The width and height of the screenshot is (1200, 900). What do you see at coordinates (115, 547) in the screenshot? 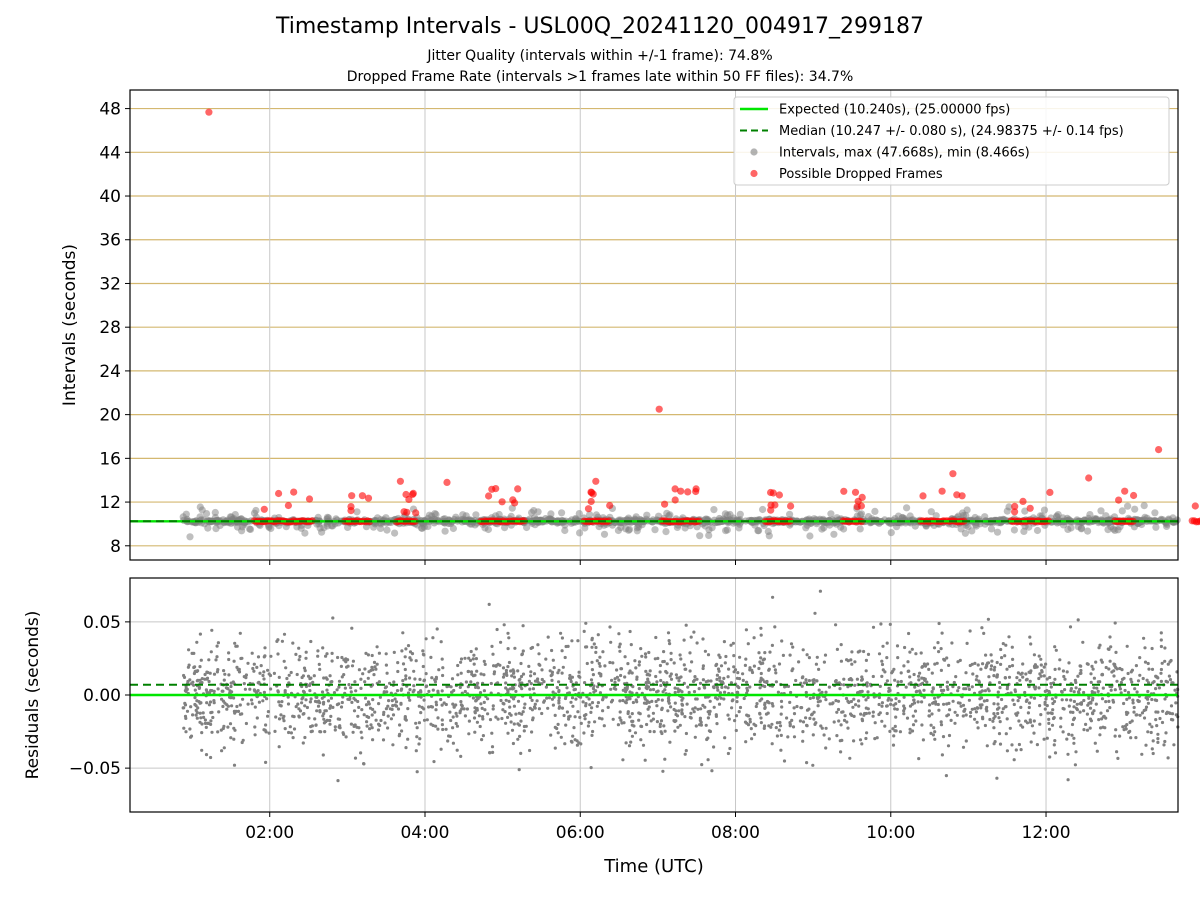
I see `y-tick-label: 8` at bounding box center [115, 547].